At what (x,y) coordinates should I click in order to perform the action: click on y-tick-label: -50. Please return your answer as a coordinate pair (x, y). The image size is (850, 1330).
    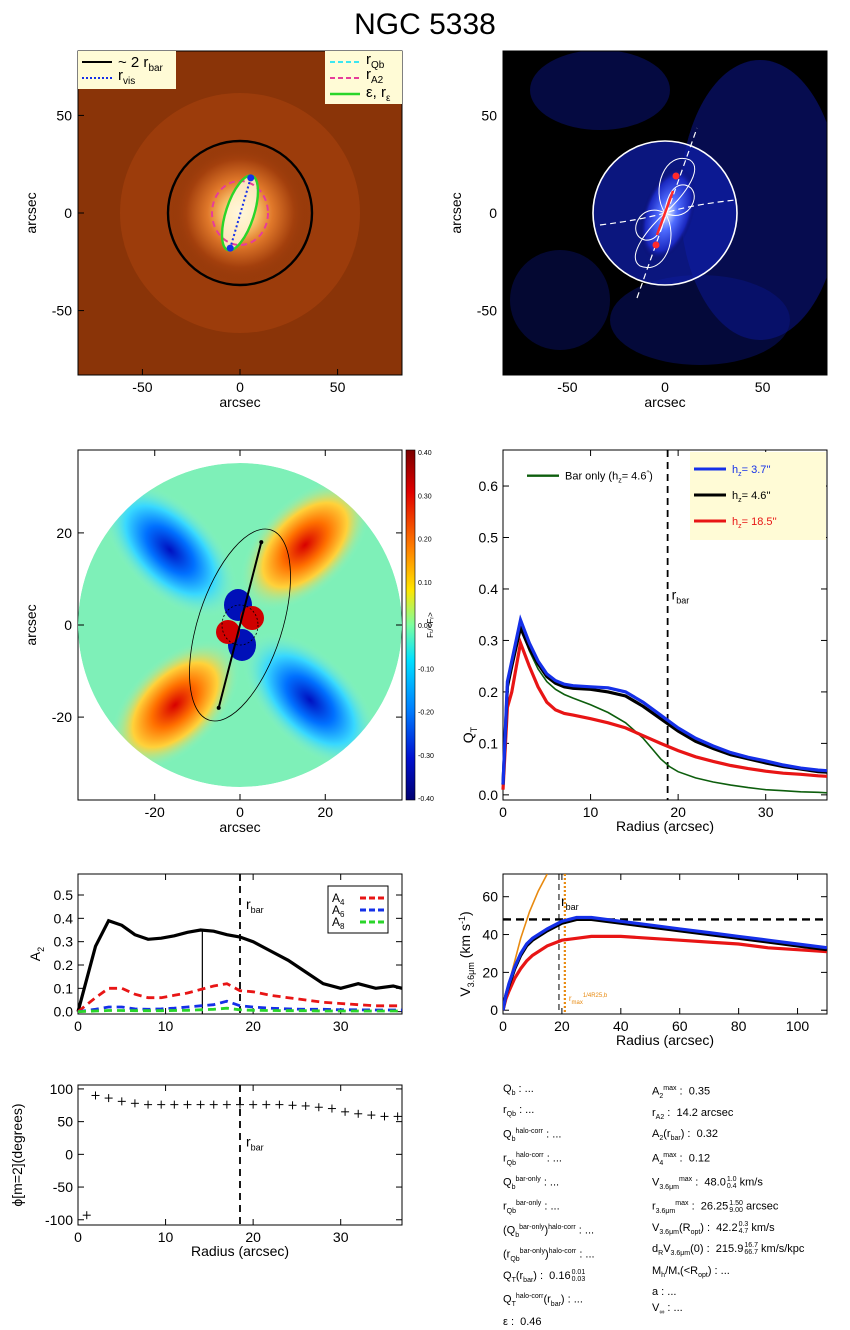
    Looking at the image, I should click on (487, 311).